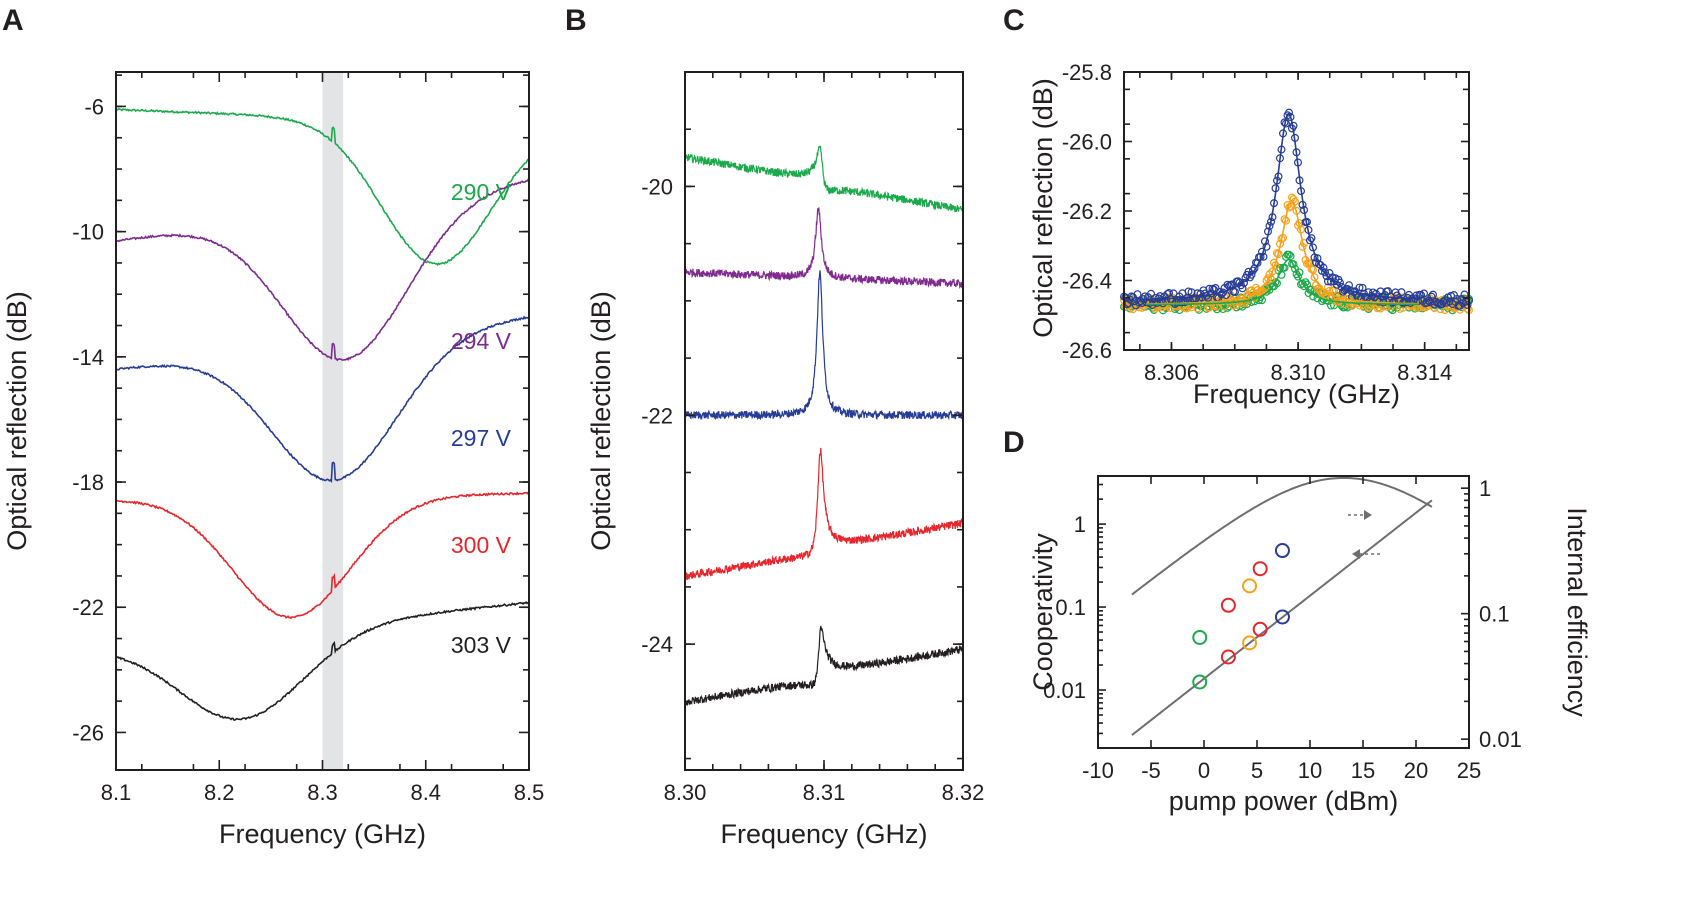 Image resolution: width=1691 pixels, height=921 pixels. Describe the element at coordinates (88, 732) in the screenshot. I see `panel-a-ytick-label: -26` at that location.